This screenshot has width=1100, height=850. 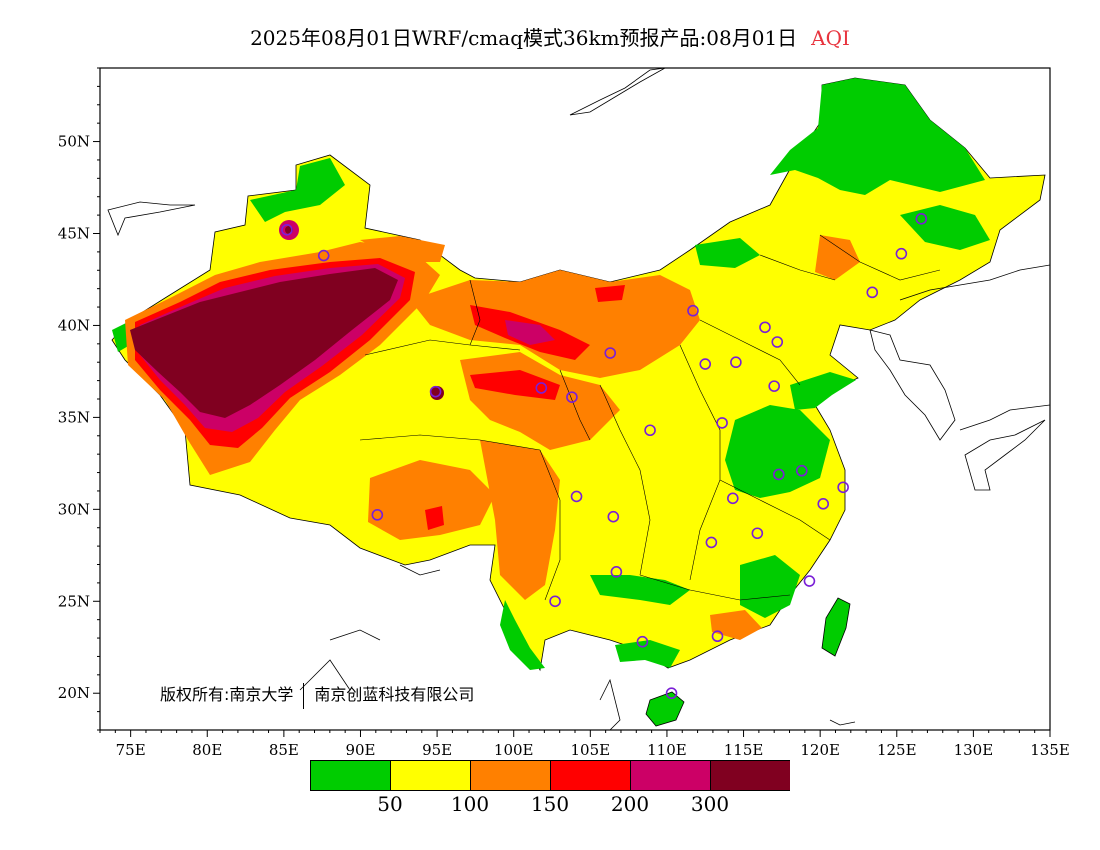 I want to click on region-orange-north, so click(x=555, y=324).